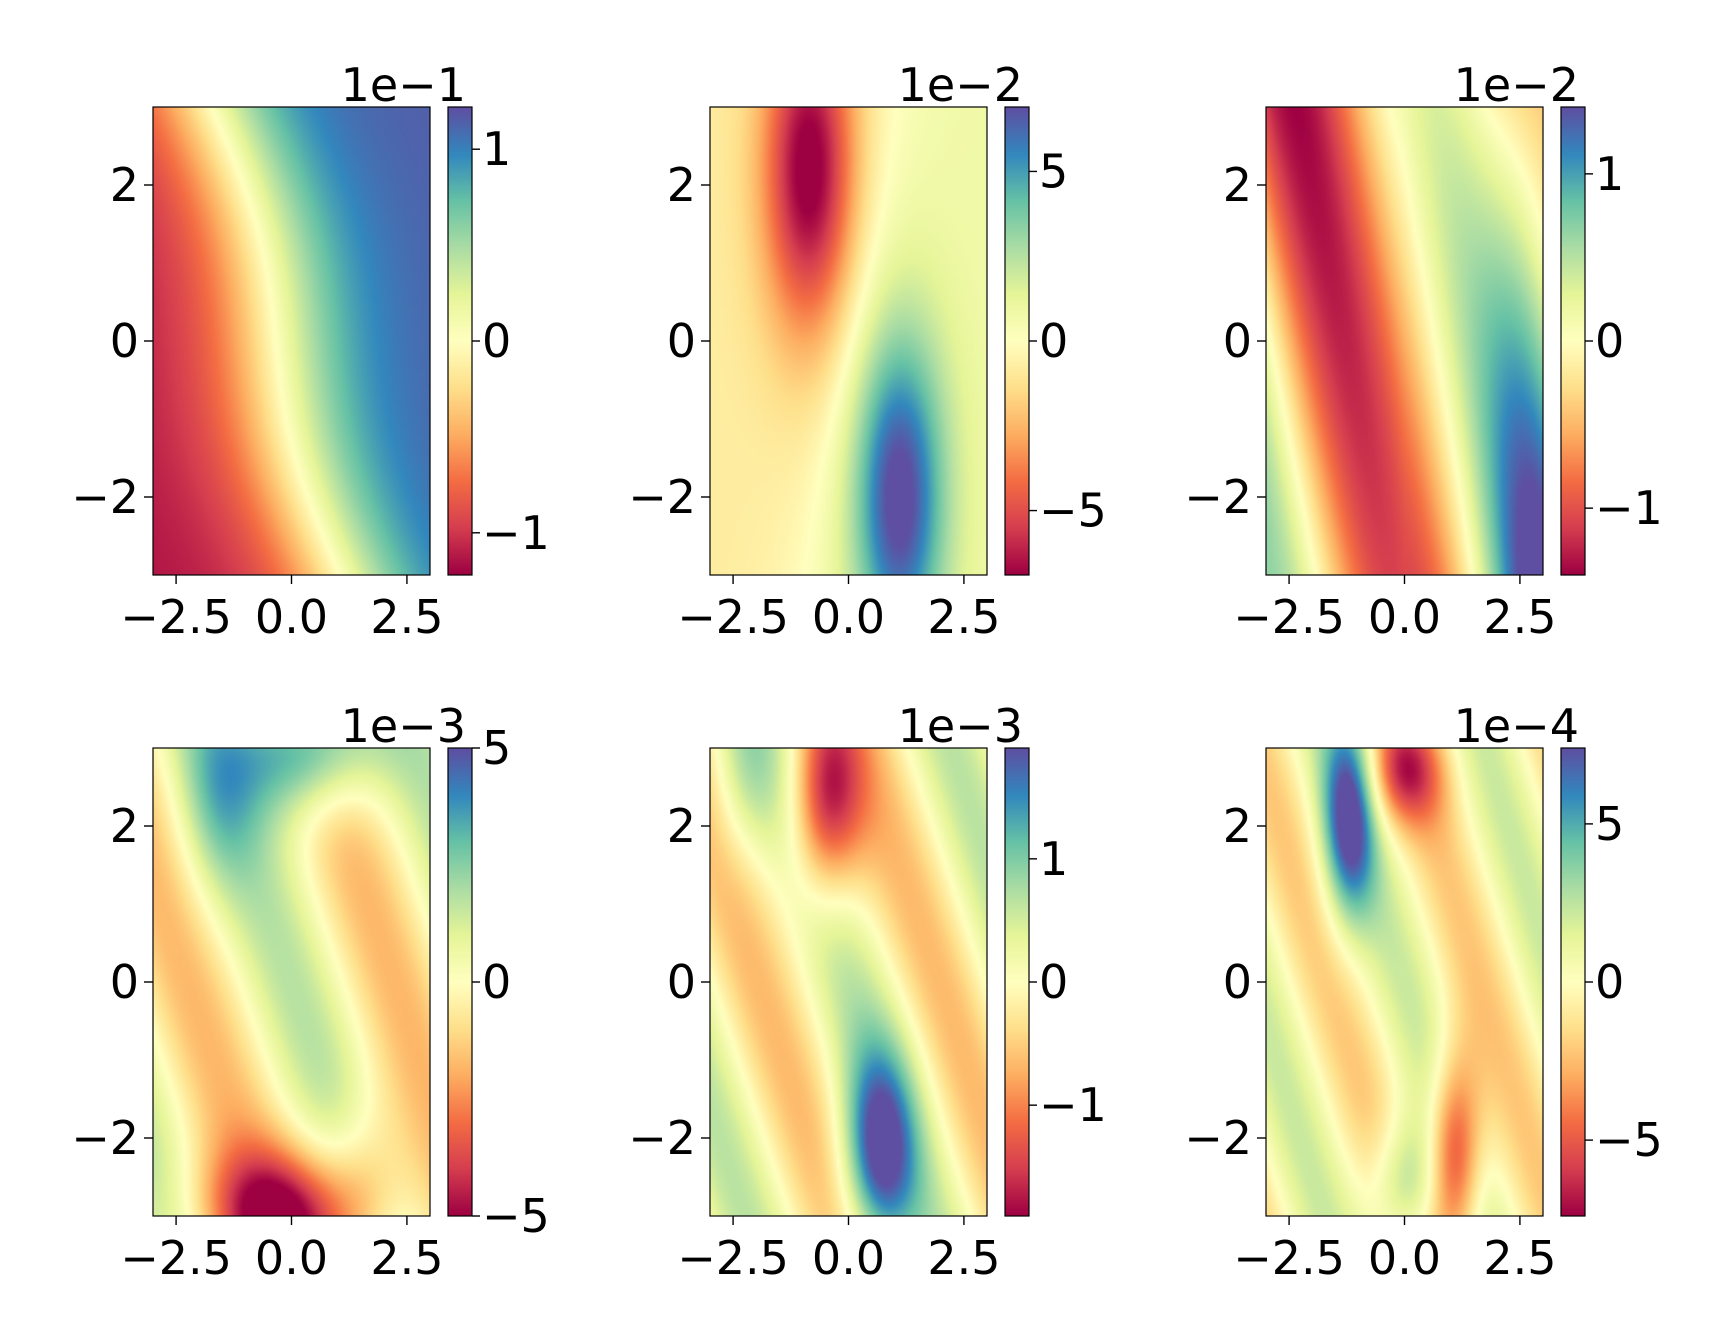 The image size is (1720, 1336). Describe the element at coordinates (403, 85) in the screenshot. I see `colorbar-offset-label: 1e−1` at that location.